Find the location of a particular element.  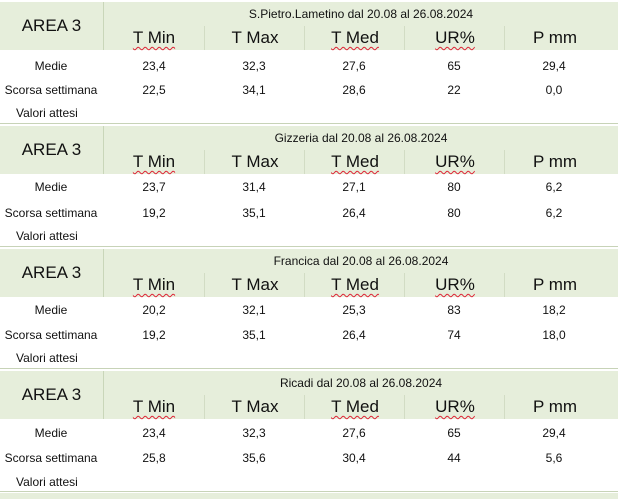

cell-tmin: 22,5 is located at coordinates (154, 90).